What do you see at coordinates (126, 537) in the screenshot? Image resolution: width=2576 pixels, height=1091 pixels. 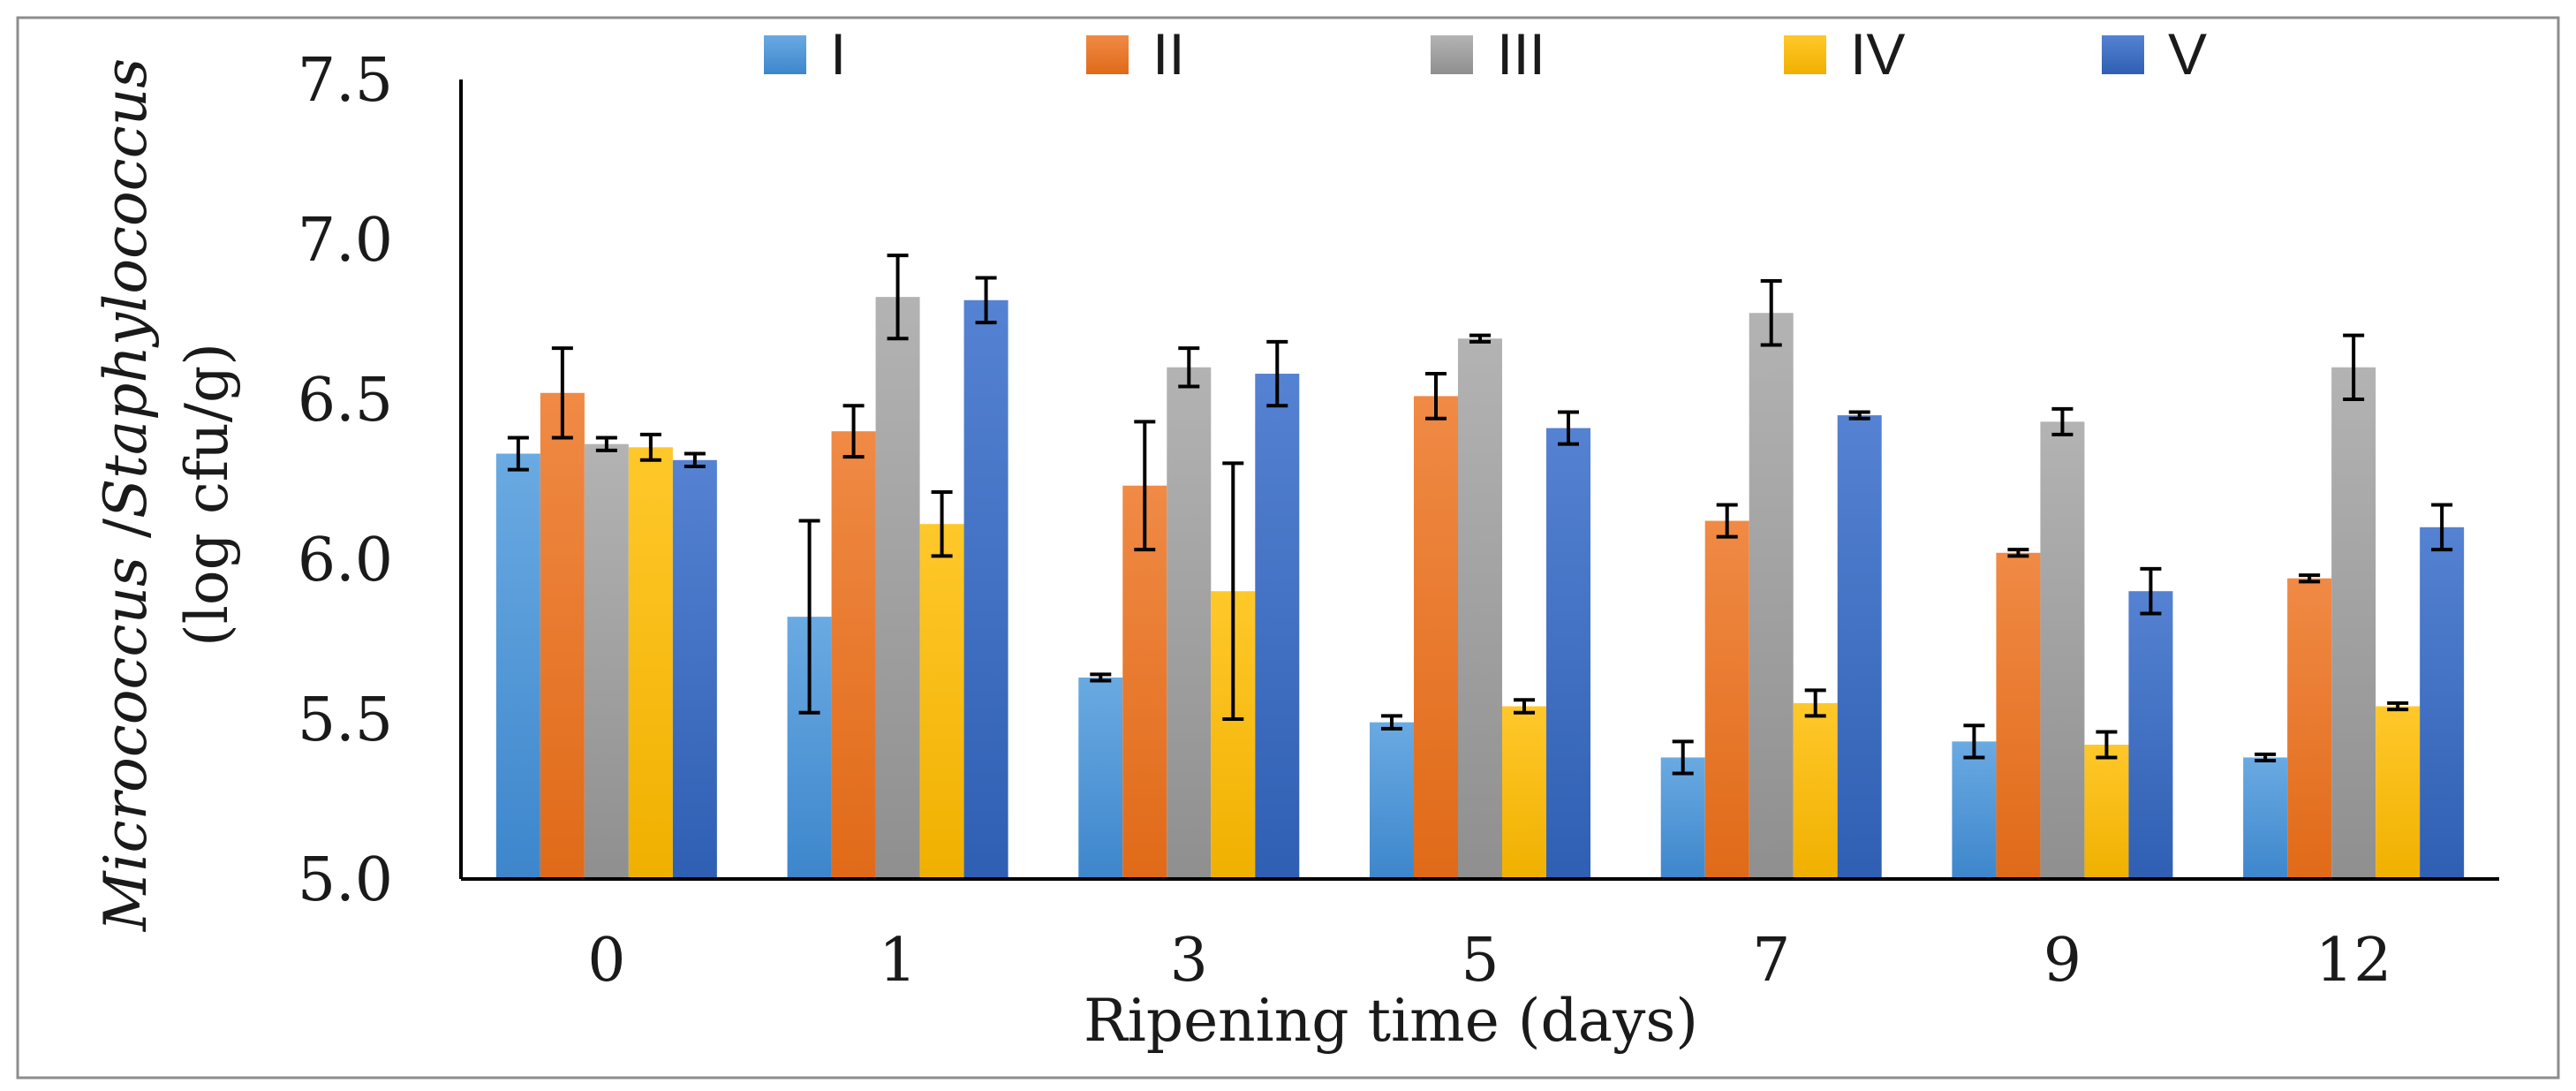 I see `y-axis-title-slash: /` at bounding box center [126, 537].